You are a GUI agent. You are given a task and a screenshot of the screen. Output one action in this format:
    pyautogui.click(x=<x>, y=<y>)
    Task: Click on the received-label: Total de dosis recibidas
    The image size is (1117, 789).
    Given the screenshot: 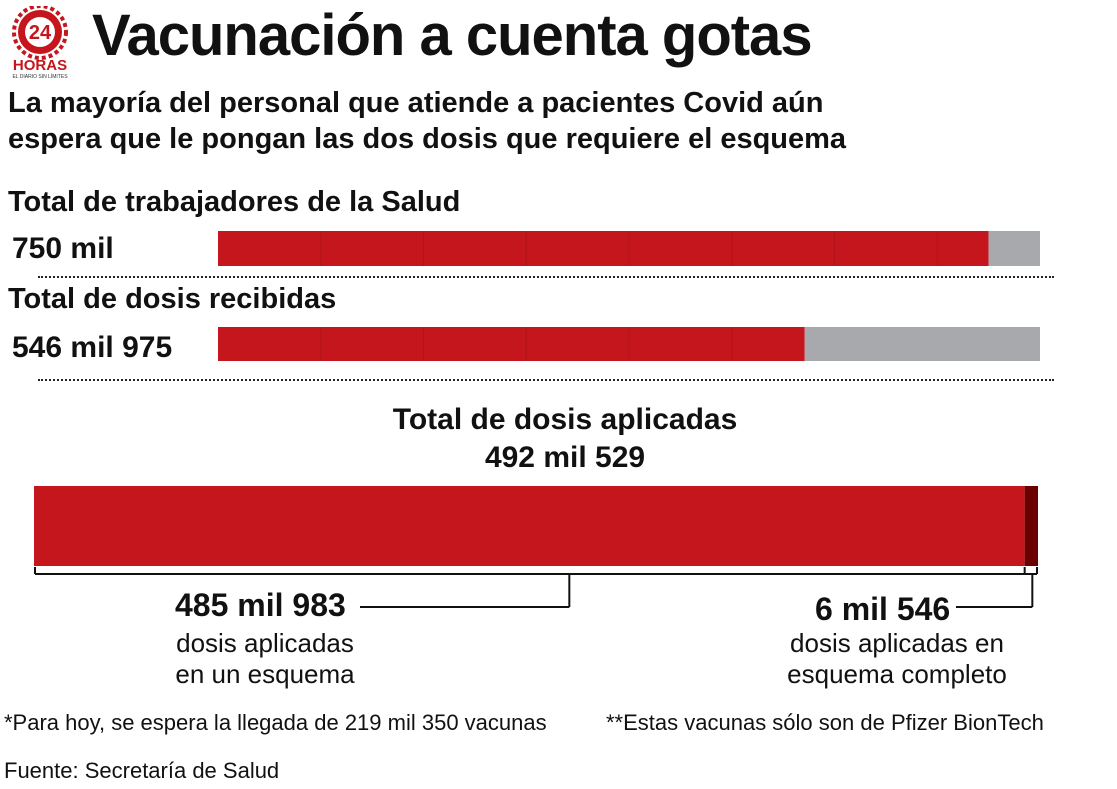 What is the action you would take?
    pyautogui.click(x=172, y=299)
    